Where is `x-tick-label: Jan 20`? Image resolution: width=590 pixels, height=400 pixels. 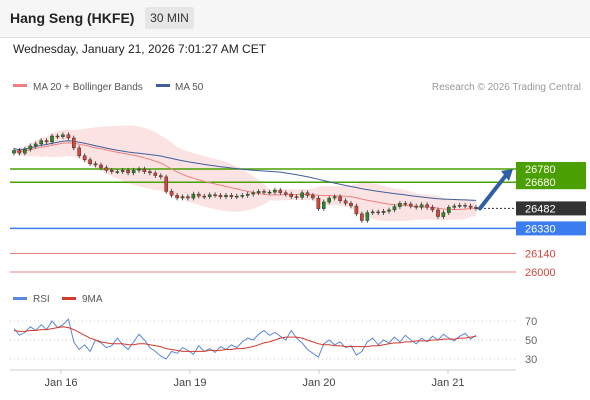 x-tick-label: Jan 20 is located at coordinates (318, 383).